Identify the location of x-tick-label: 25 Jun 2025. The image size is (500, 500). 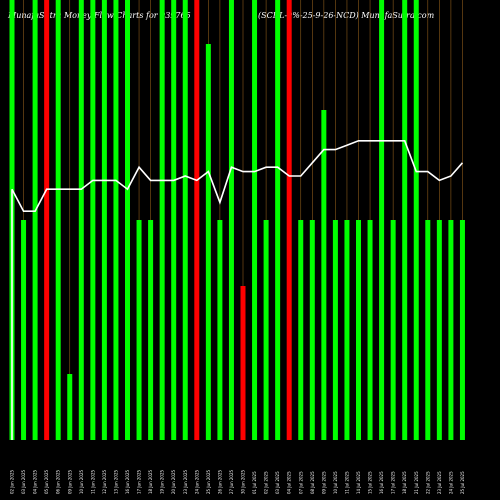
(208, 481).